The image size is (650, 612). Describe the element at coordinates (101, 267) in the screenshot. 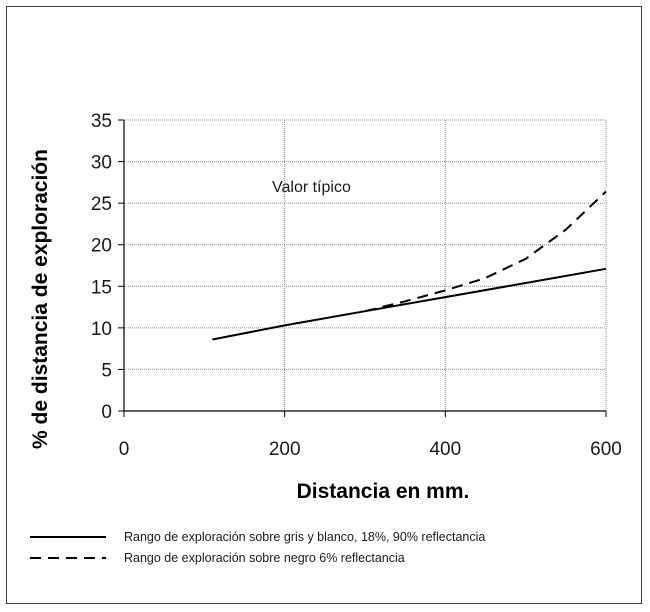

I see `y-tick-labels: 0 5 10 15 20 25 30 35` at that location.